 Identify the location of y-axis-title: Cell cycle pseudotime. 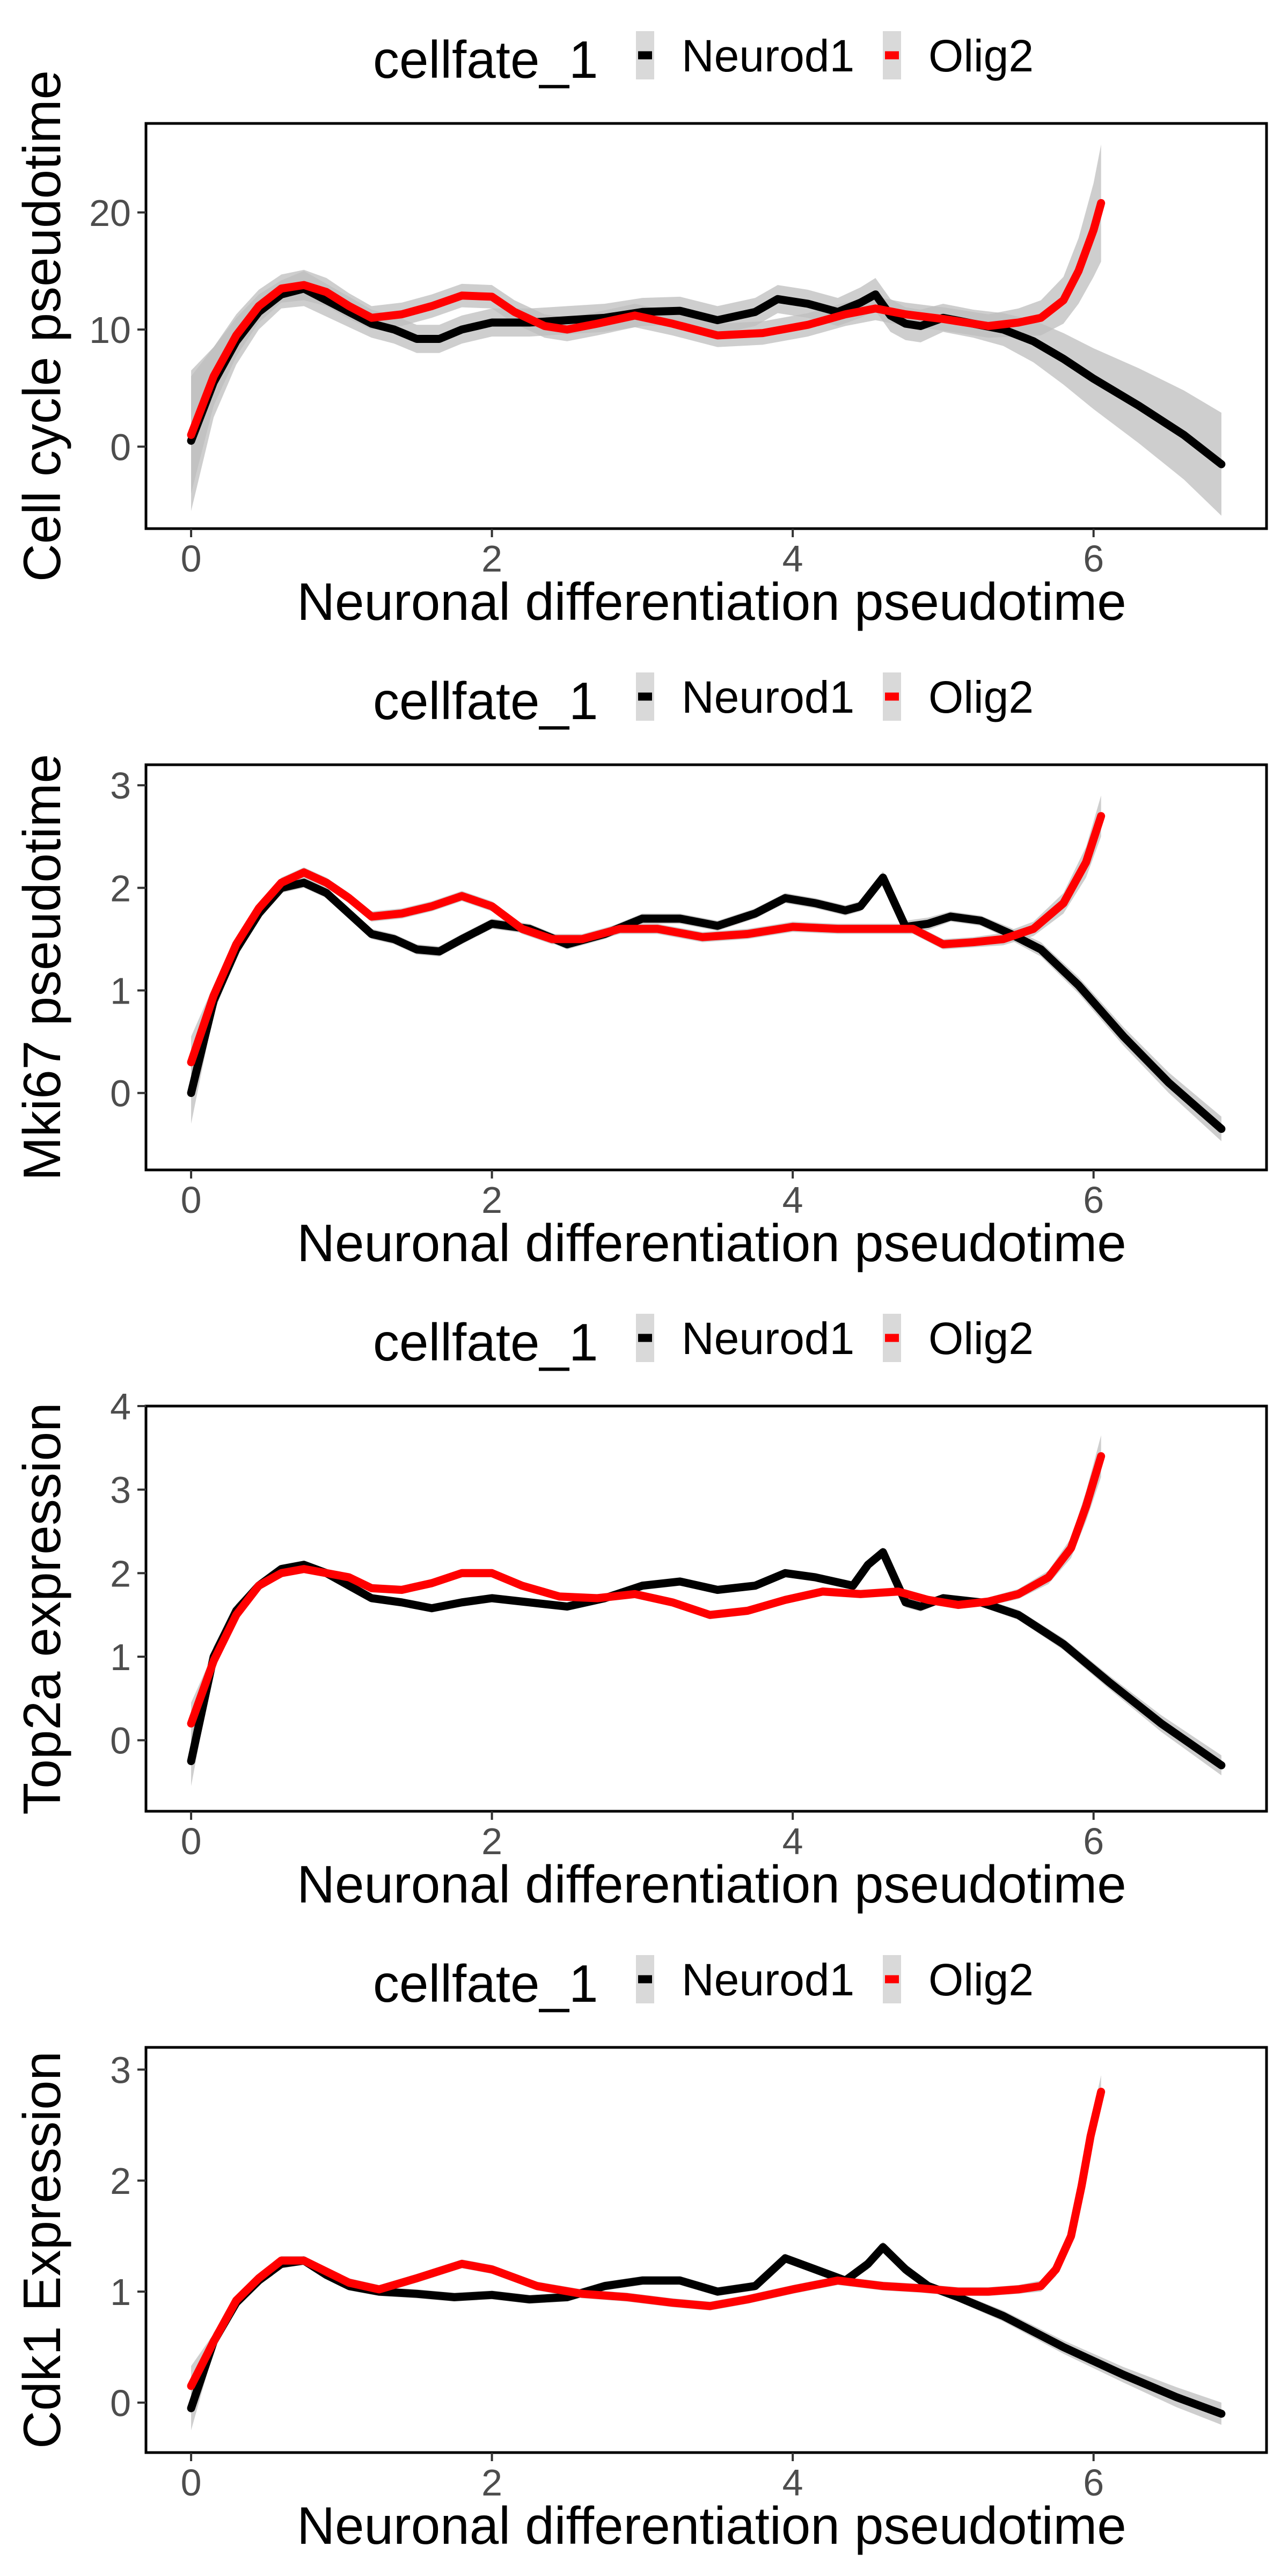
(41, 326).